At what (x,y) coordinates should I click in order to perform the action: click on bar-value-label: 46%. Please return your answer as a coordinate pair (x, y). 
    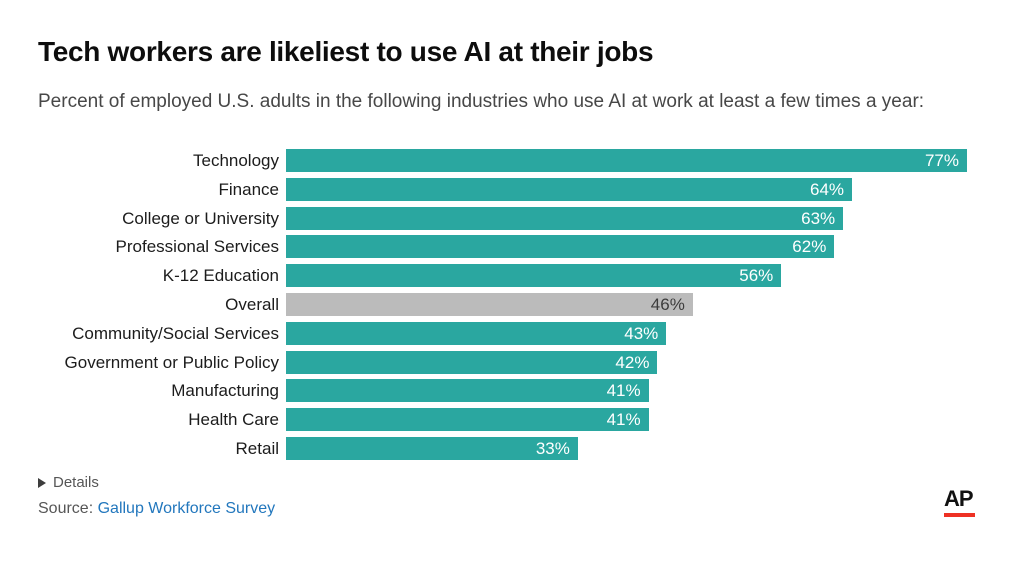
    Looking at the image, I should click on (667, 304).